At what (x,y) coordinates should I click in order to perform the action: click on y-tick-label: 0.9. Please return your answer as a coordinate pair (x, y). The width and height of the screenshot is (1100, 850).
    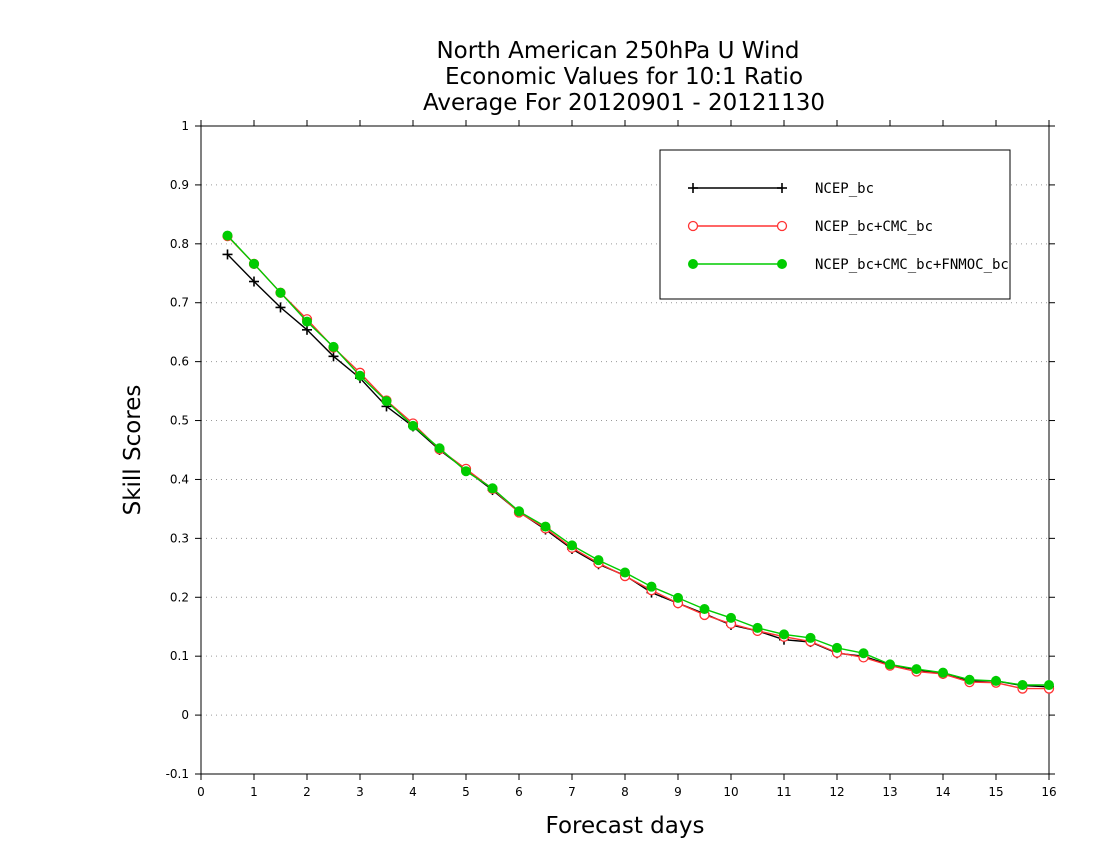
    Looking at the image, I should click on (179, 185).